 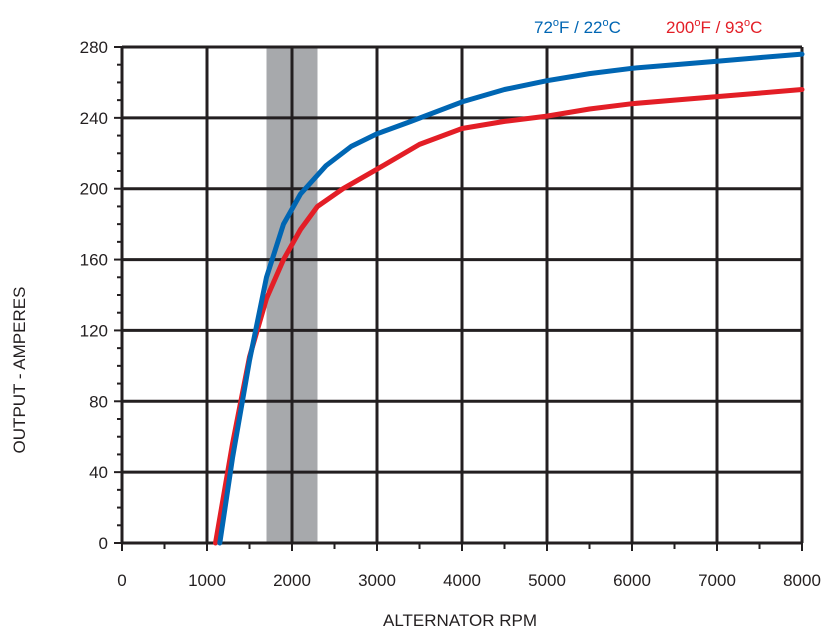 I want to click on x-tick-label-1000: 1000, so click(x=207, y=580).